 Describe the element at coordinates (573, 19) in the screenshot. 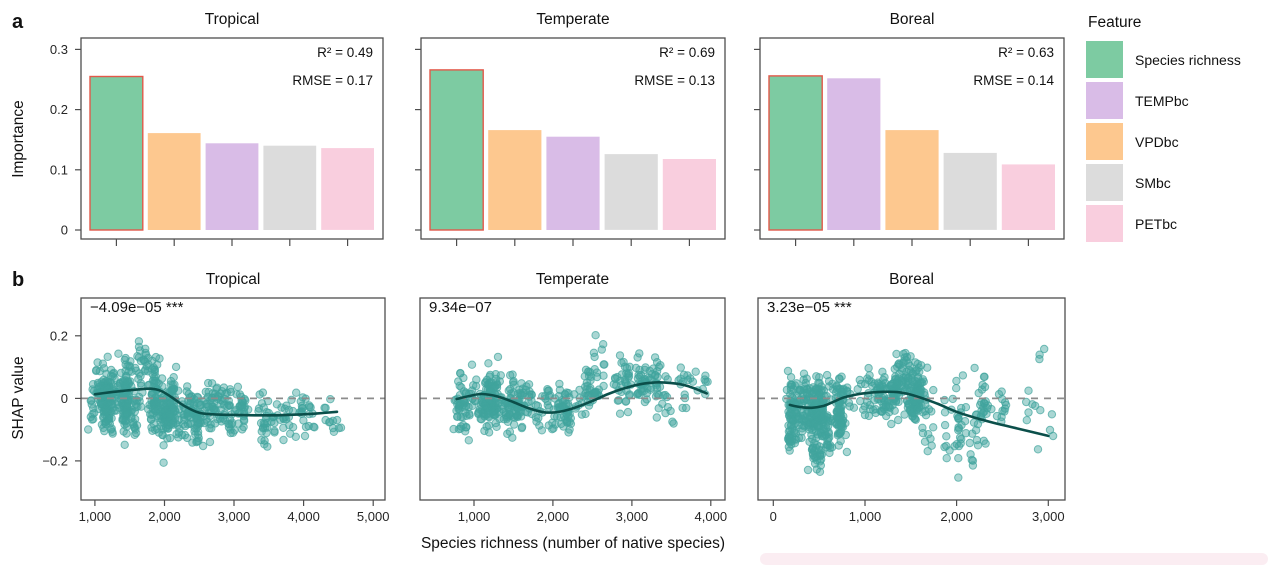

I see `bar-chart-title-temperate: Temperate` at that location.